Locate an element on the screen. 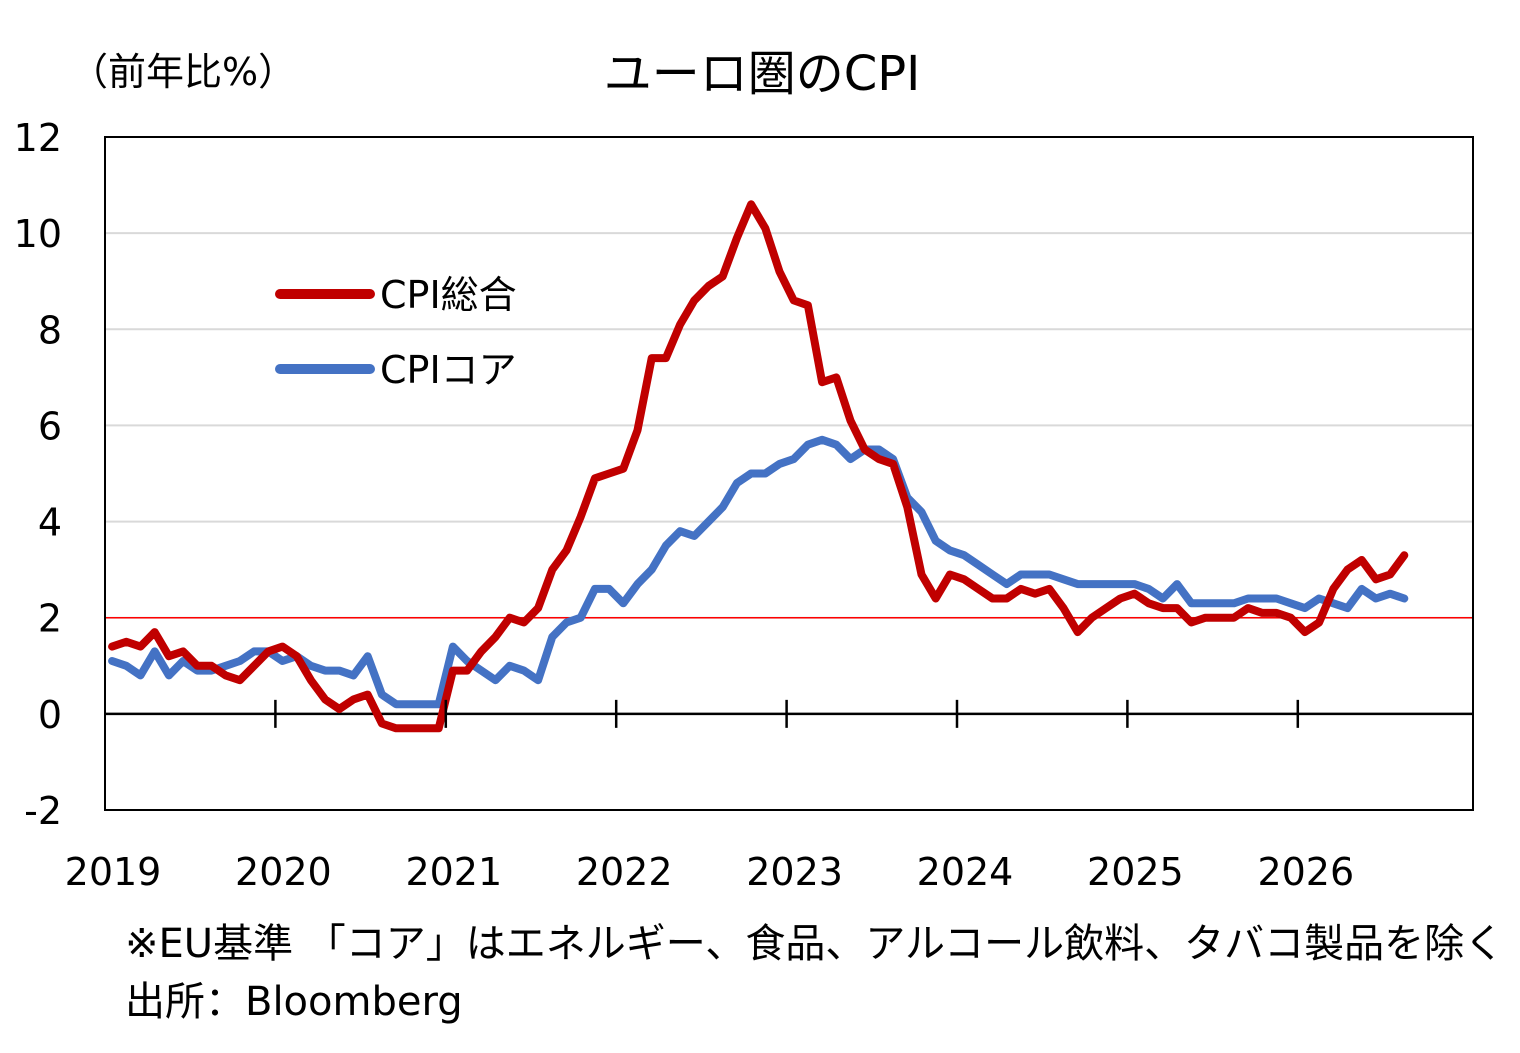 The image size is (1520, 1053). legend-label-cpi-core: CPIコア is located at coordinates (448, 370).